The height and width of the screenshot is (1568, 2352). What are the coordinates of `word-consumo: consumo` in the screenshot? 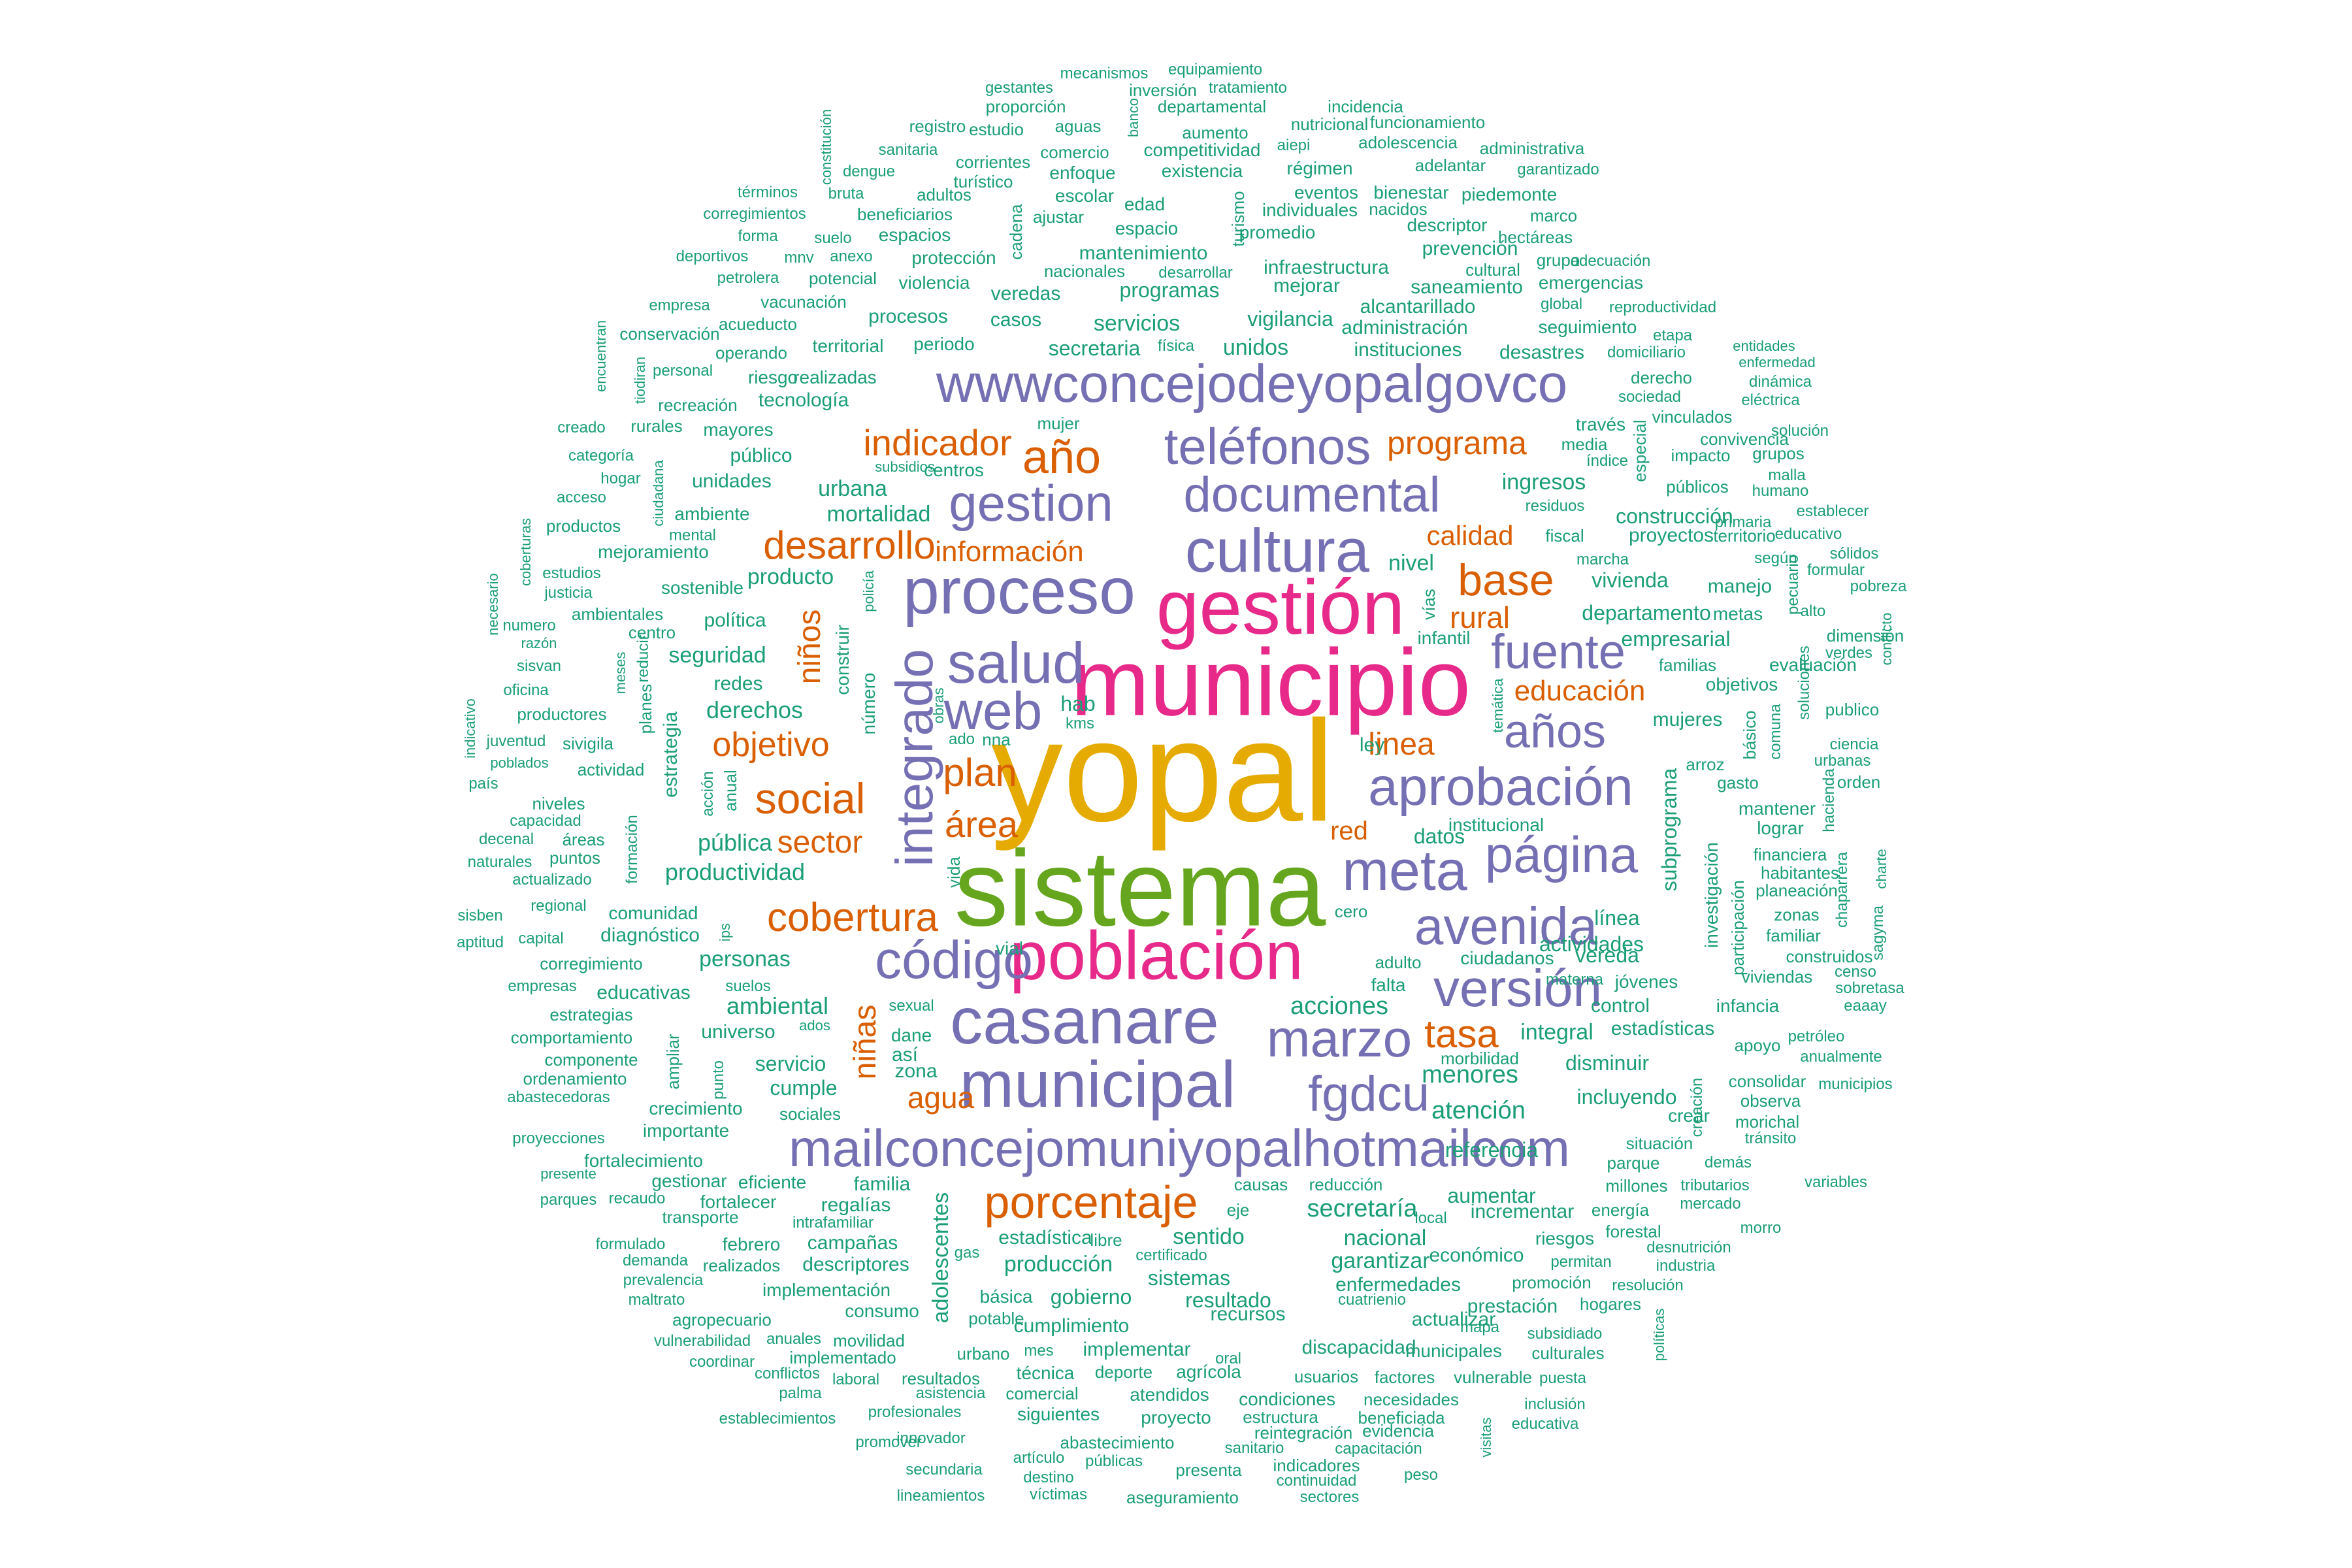 It's located at (882, 1311).